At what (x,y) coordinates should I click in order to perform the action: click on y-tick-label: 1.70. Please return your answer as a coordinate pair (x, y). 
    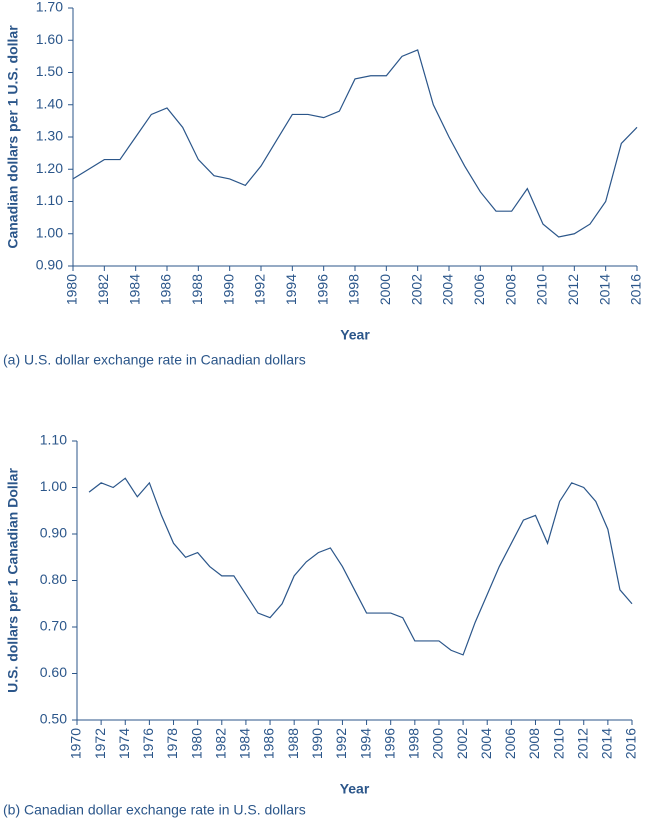
    Looking at the image, I should click on (49, 7).